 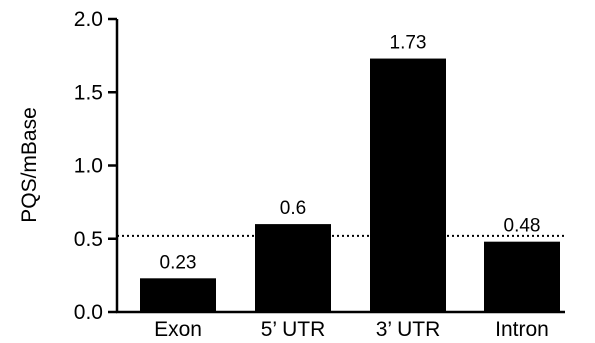 What do you see at coordinates (88, 239) in the screenshot?
I see `y-tick-label: 0.5` at bounding box center [88, 239].